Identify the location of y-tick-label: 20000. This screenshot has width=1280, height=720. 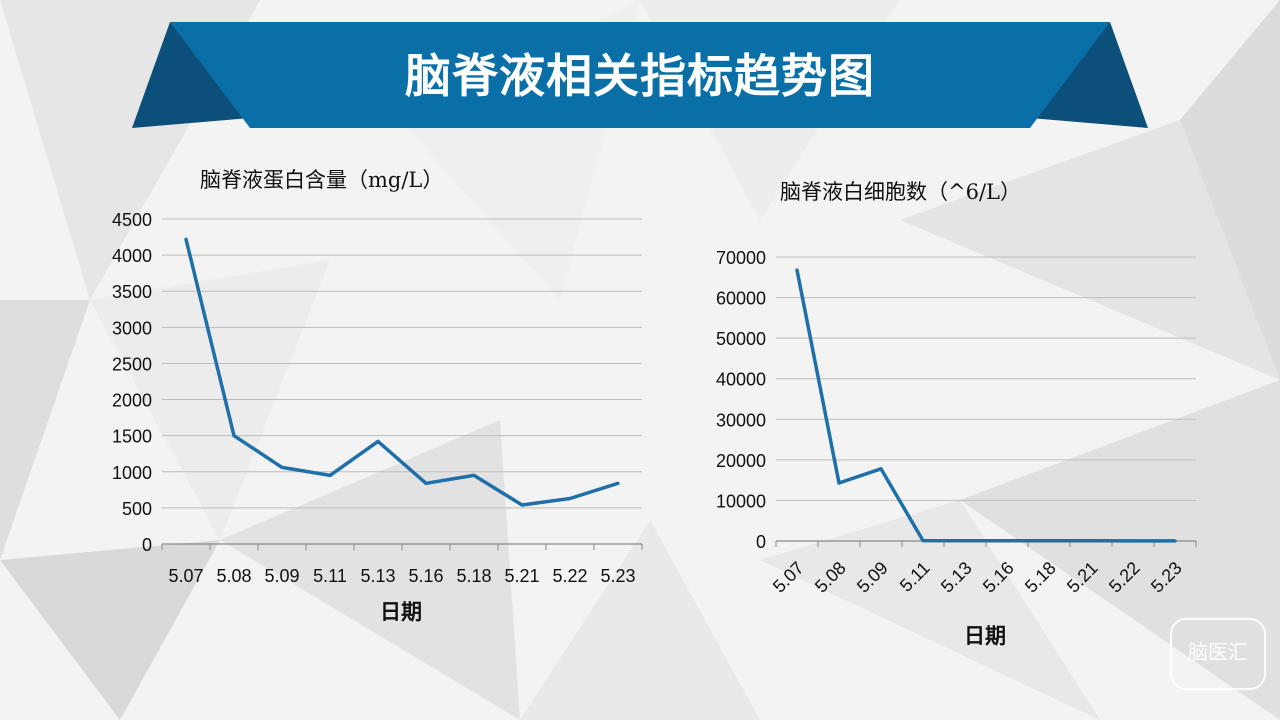
(741, 461).